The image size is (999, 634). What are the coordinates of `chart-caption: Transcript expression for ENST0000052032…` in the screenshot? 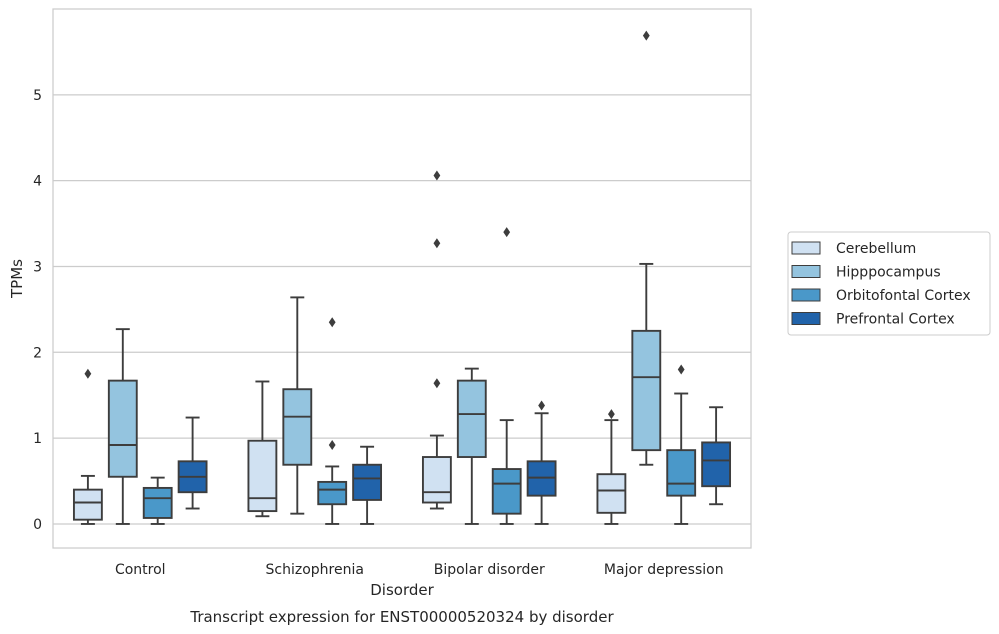 It's located at (401, 617).